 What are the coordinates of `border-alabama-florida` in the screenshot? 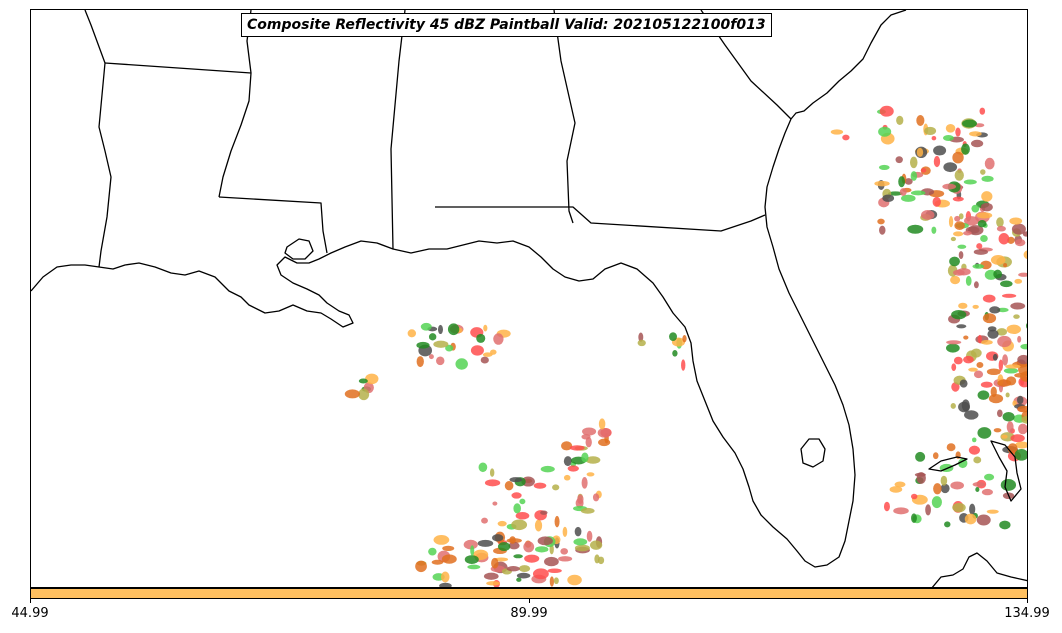 It's located at (600, 219).